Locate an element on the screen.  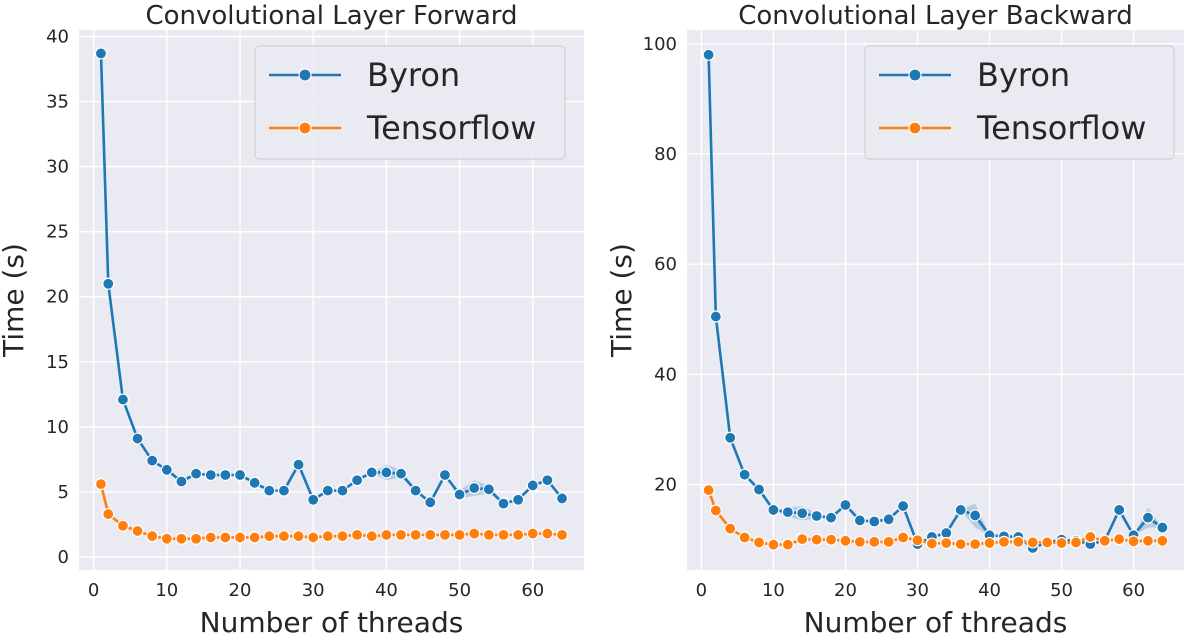
chart-title: Convolutional Layer Forward is located at coordinates (331, 16).